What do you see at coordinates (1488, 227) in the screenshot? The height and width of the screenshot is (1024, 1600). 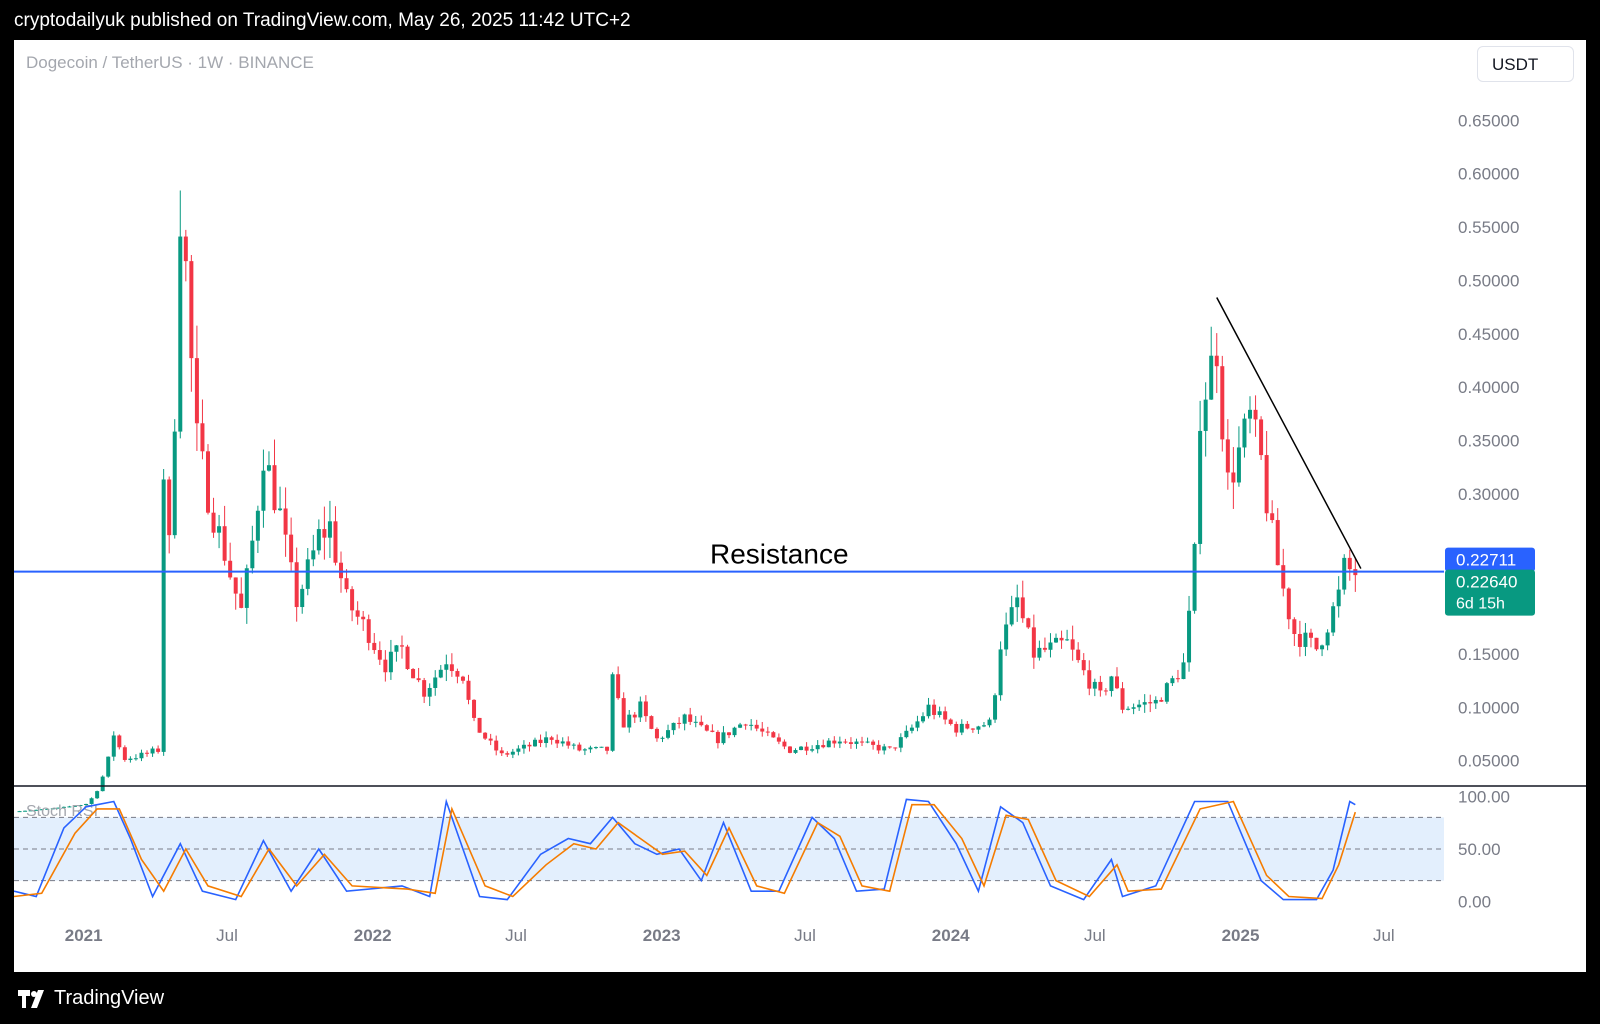 I see `price-tick-label: 0.55000` at bounding box center [1488, 227].